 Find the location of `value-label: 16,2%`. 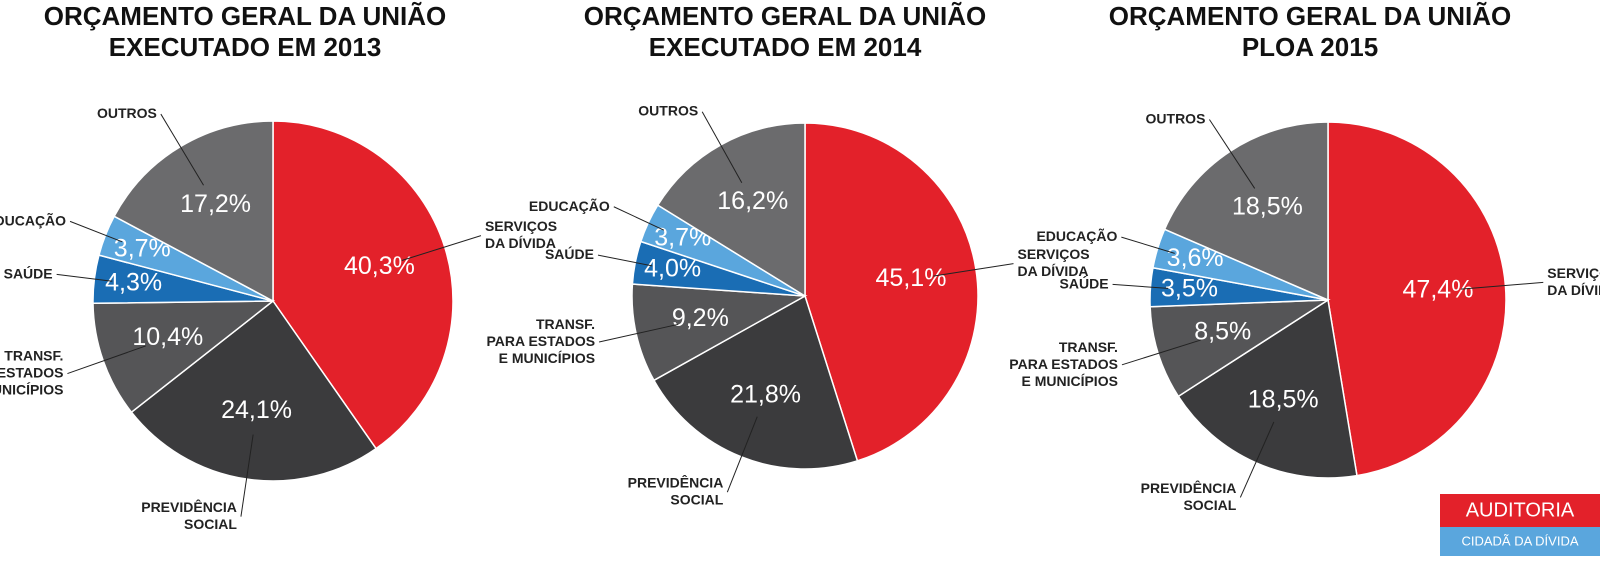

value-label: 16,2% is located at coordinates (752, 201).